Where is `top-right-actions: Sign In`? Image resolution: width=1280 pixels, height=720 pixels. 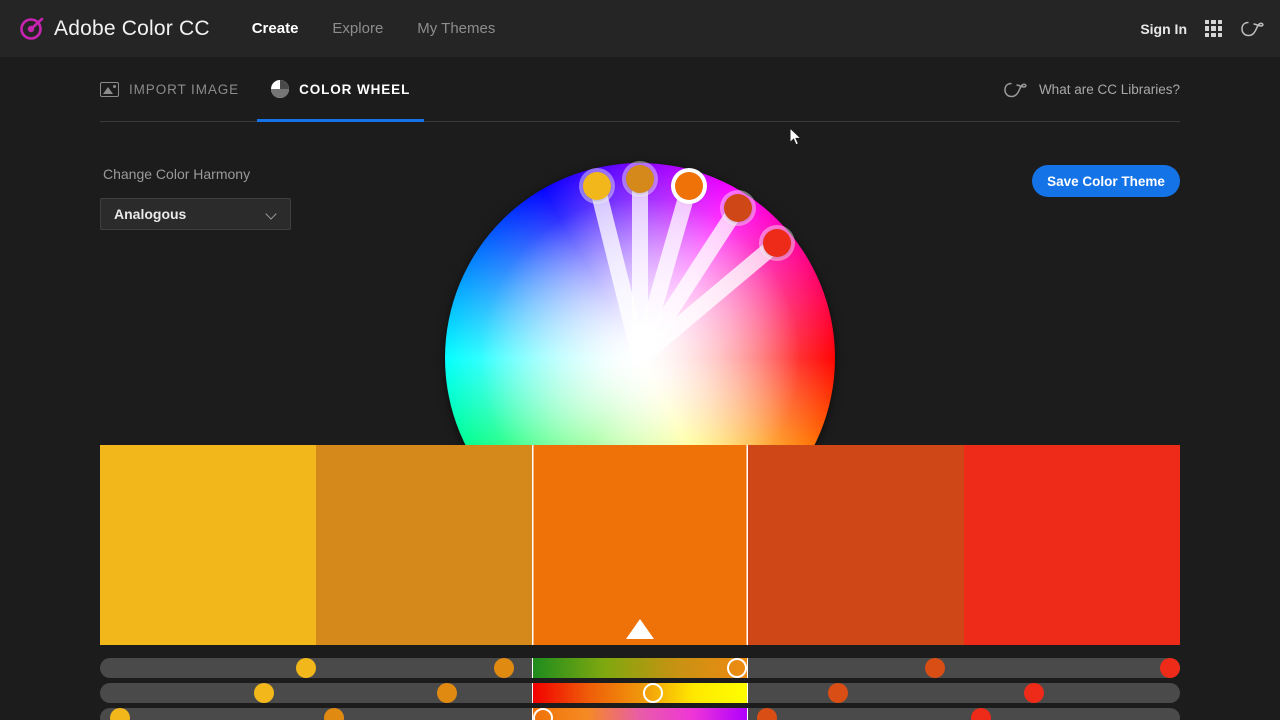 top-right-actions: Sign In is located at coordinates (1202, 28).